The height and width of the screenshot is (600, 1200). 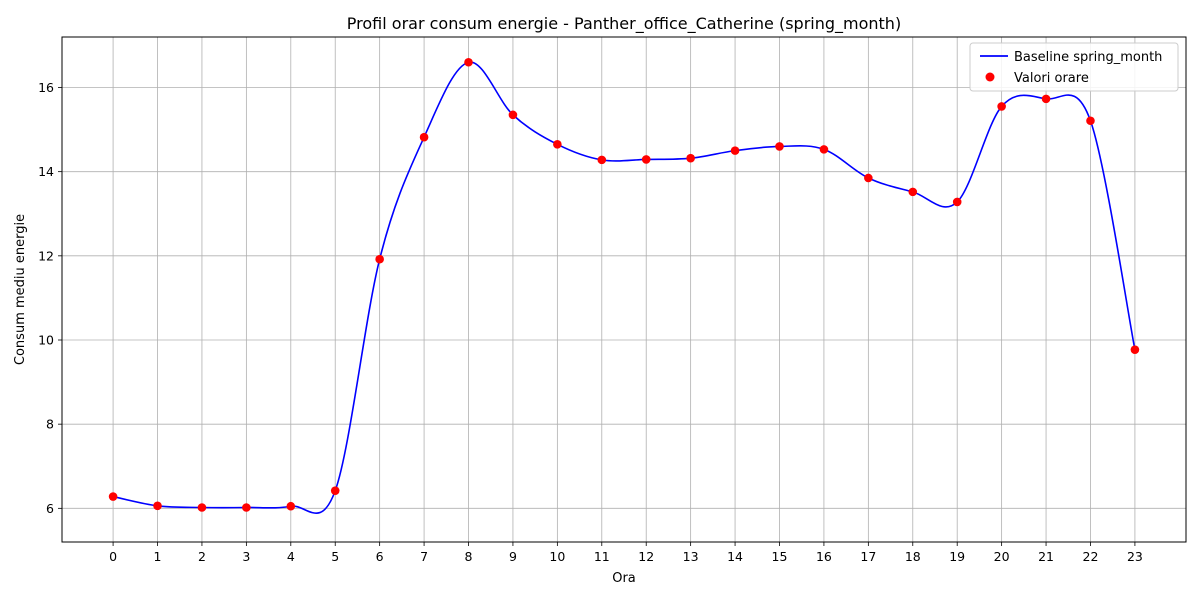 What do you see at coordinates (868, 556) in the screenshot?
I see `x-tick-label: 17` at bounding box center [868, 556].